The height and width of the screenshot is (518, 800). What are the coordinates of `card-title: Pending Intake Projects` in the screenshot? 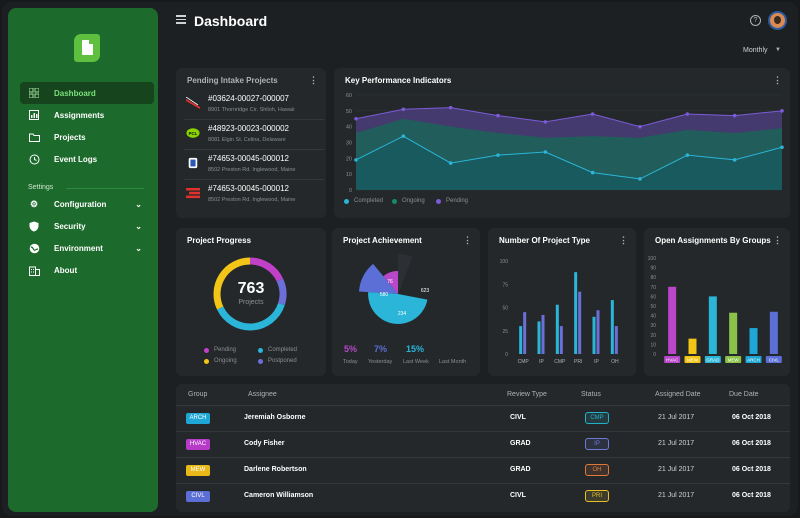 It's located at (232, 80).